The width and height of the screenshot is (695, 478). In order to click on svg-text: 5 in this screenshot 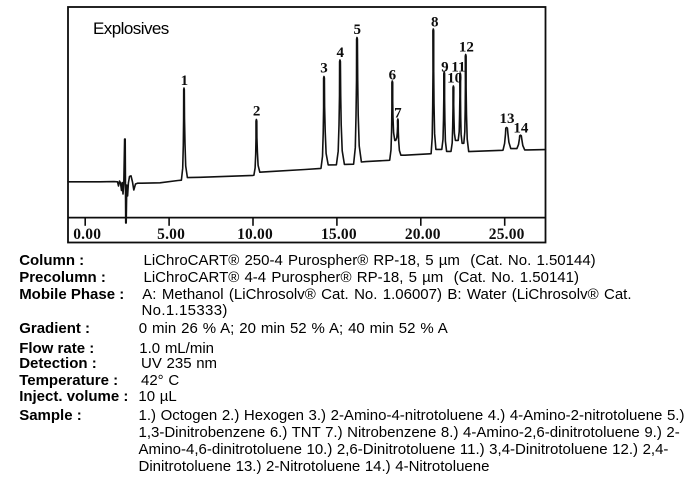, I will do `click(358, 30)`.